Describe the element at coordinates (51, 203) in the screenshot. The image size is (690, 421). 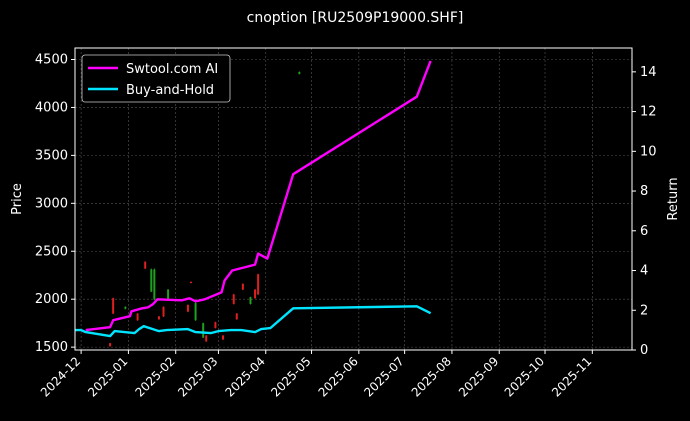
I see `left-y-tick-label: 3000` at that location.